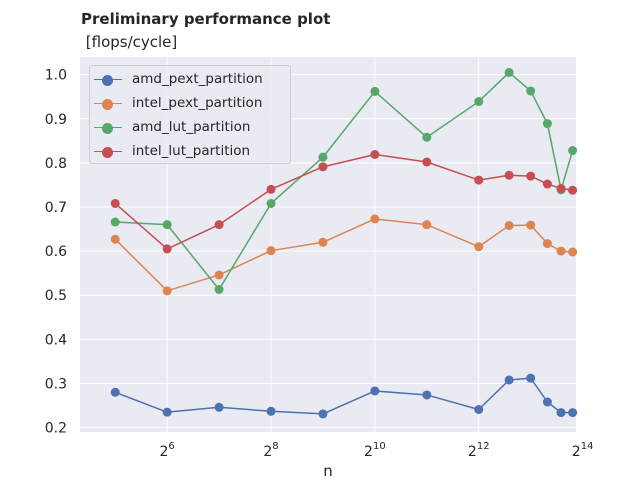 This screenshot has height=480, width=640. What do you see at coordinates (583, 450) in the screenshot?
I see `x-tick-label: 214` at bounding box center [583, 450].